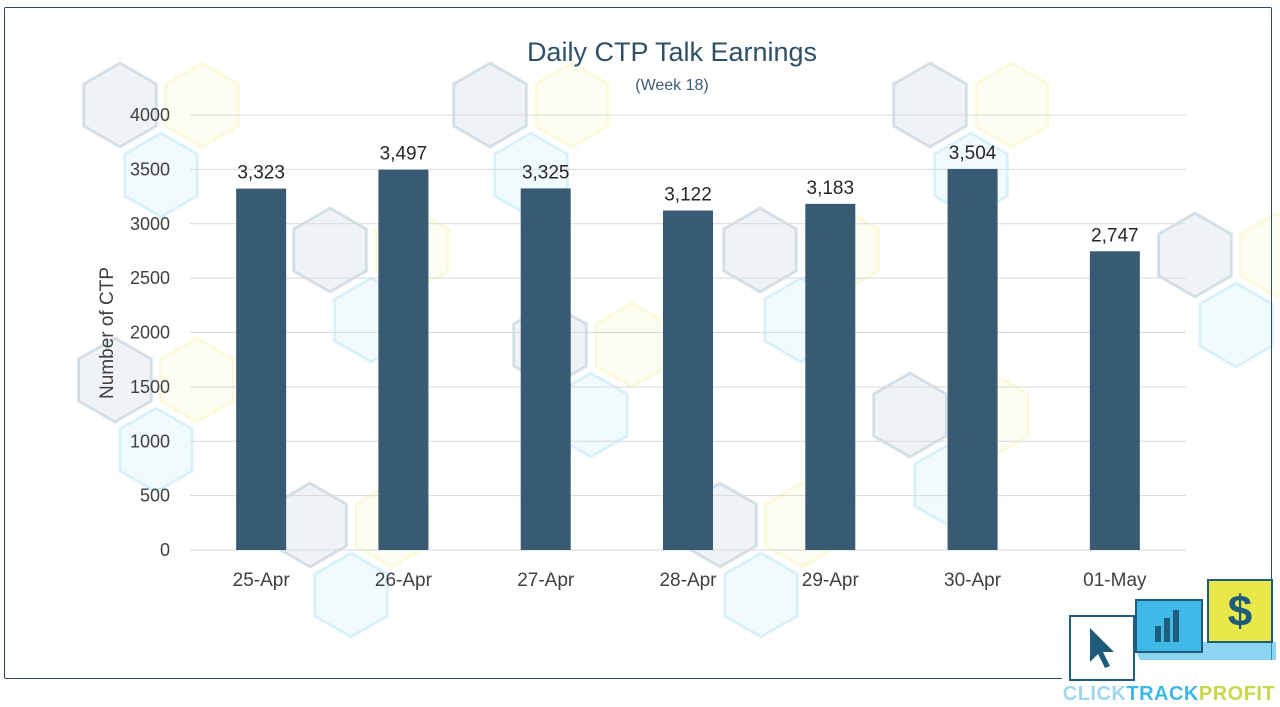 The height and width of the screenshot is (707, 1280). I want to click on x-category-label: 29-Apr, so click(831, 580).